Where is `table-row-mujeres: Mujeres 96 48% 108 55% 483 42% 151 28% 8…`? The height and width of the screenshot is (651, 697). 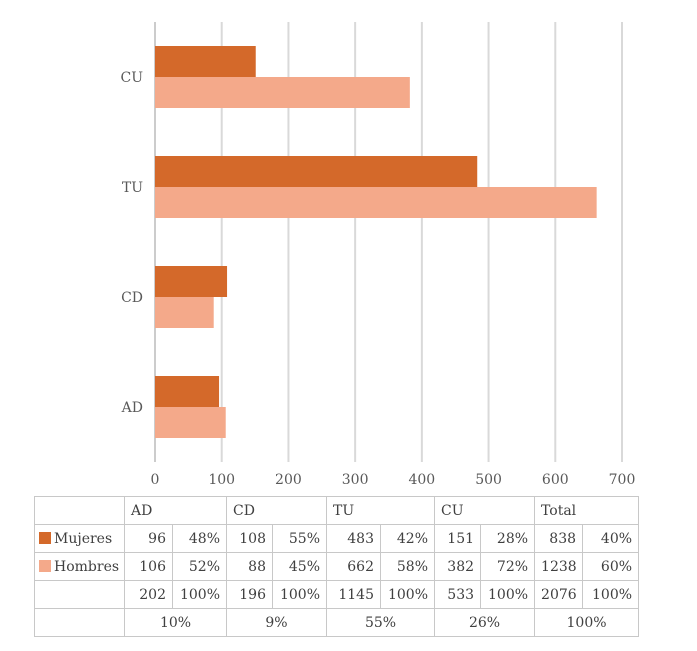 table-row-mujeres: Mujeres 96 48% 108 55% 483 42% 151 28% 8… is located at coordinates (337, 538).